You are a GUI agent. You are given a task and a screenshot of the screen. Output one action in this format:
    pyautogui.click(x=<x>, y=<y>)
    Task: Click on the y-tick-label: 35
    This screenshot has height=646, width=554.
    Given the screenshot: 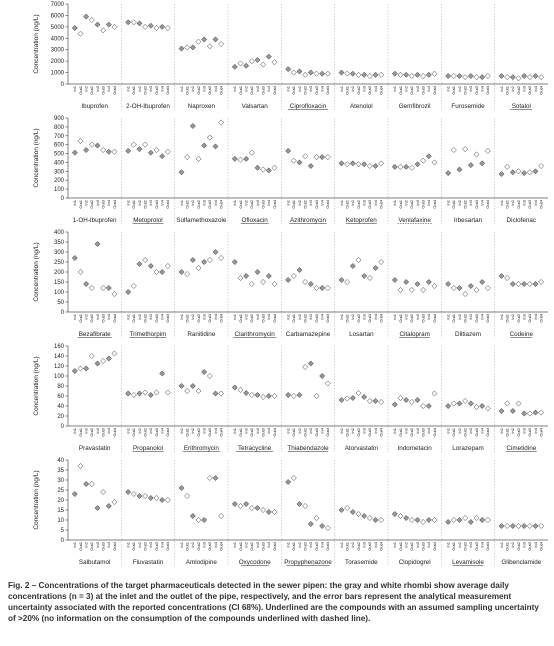 What is the action you would take?
    pyautogui.click(x=60, y=471)
    